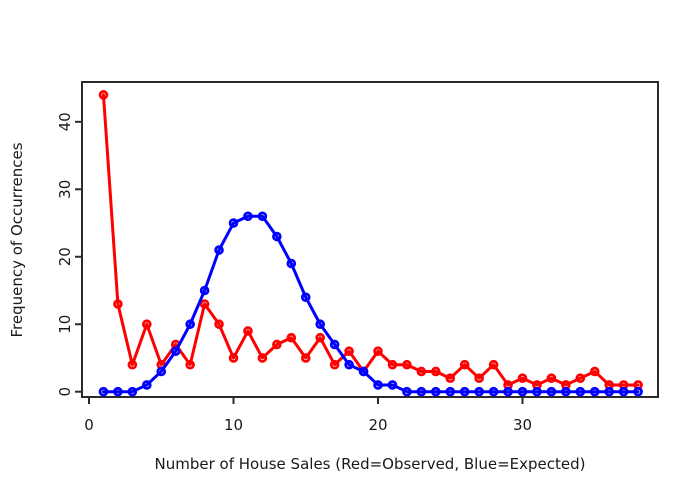  Describe the element at coordinates (65, 392) in the screenshot. I see `y-tick-label: 0` at that location.